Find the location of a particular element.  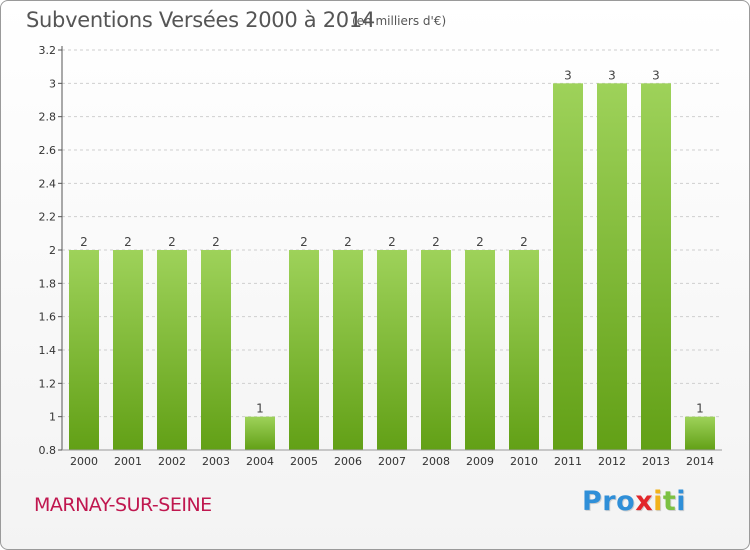

bar-2006 is located at coordinates (348, 350).